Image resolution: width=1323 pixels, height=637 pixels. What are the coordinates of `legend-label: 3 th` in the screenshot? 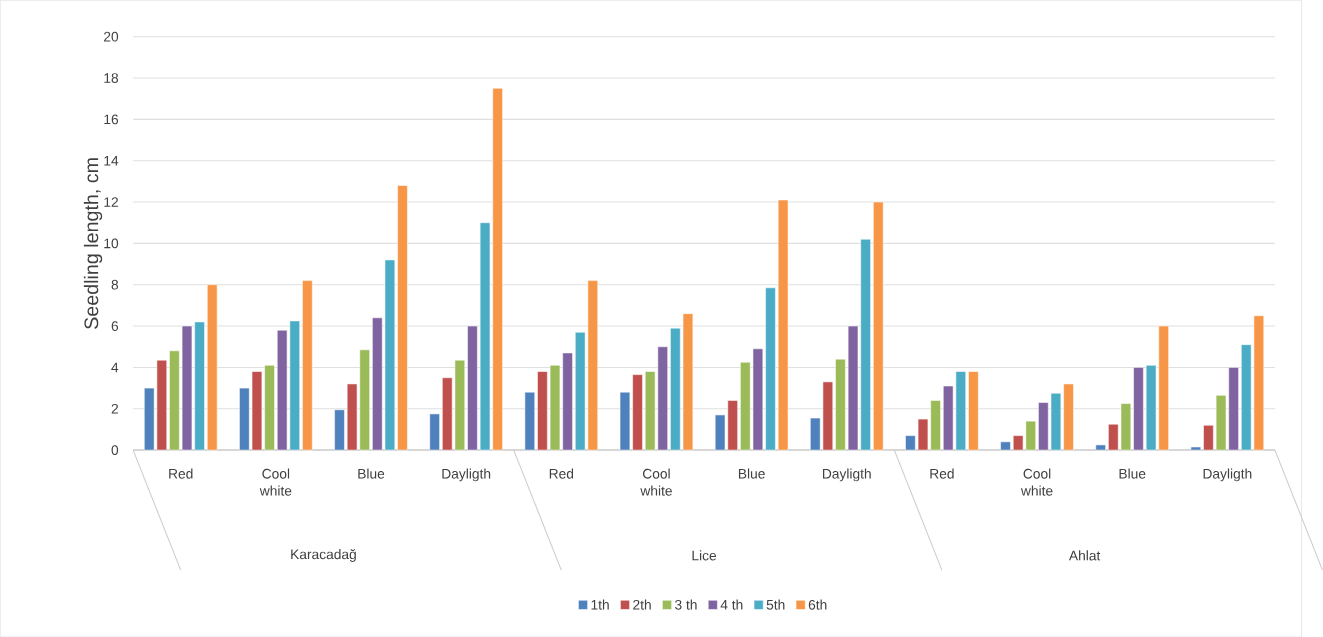 It's located at (686, 604).